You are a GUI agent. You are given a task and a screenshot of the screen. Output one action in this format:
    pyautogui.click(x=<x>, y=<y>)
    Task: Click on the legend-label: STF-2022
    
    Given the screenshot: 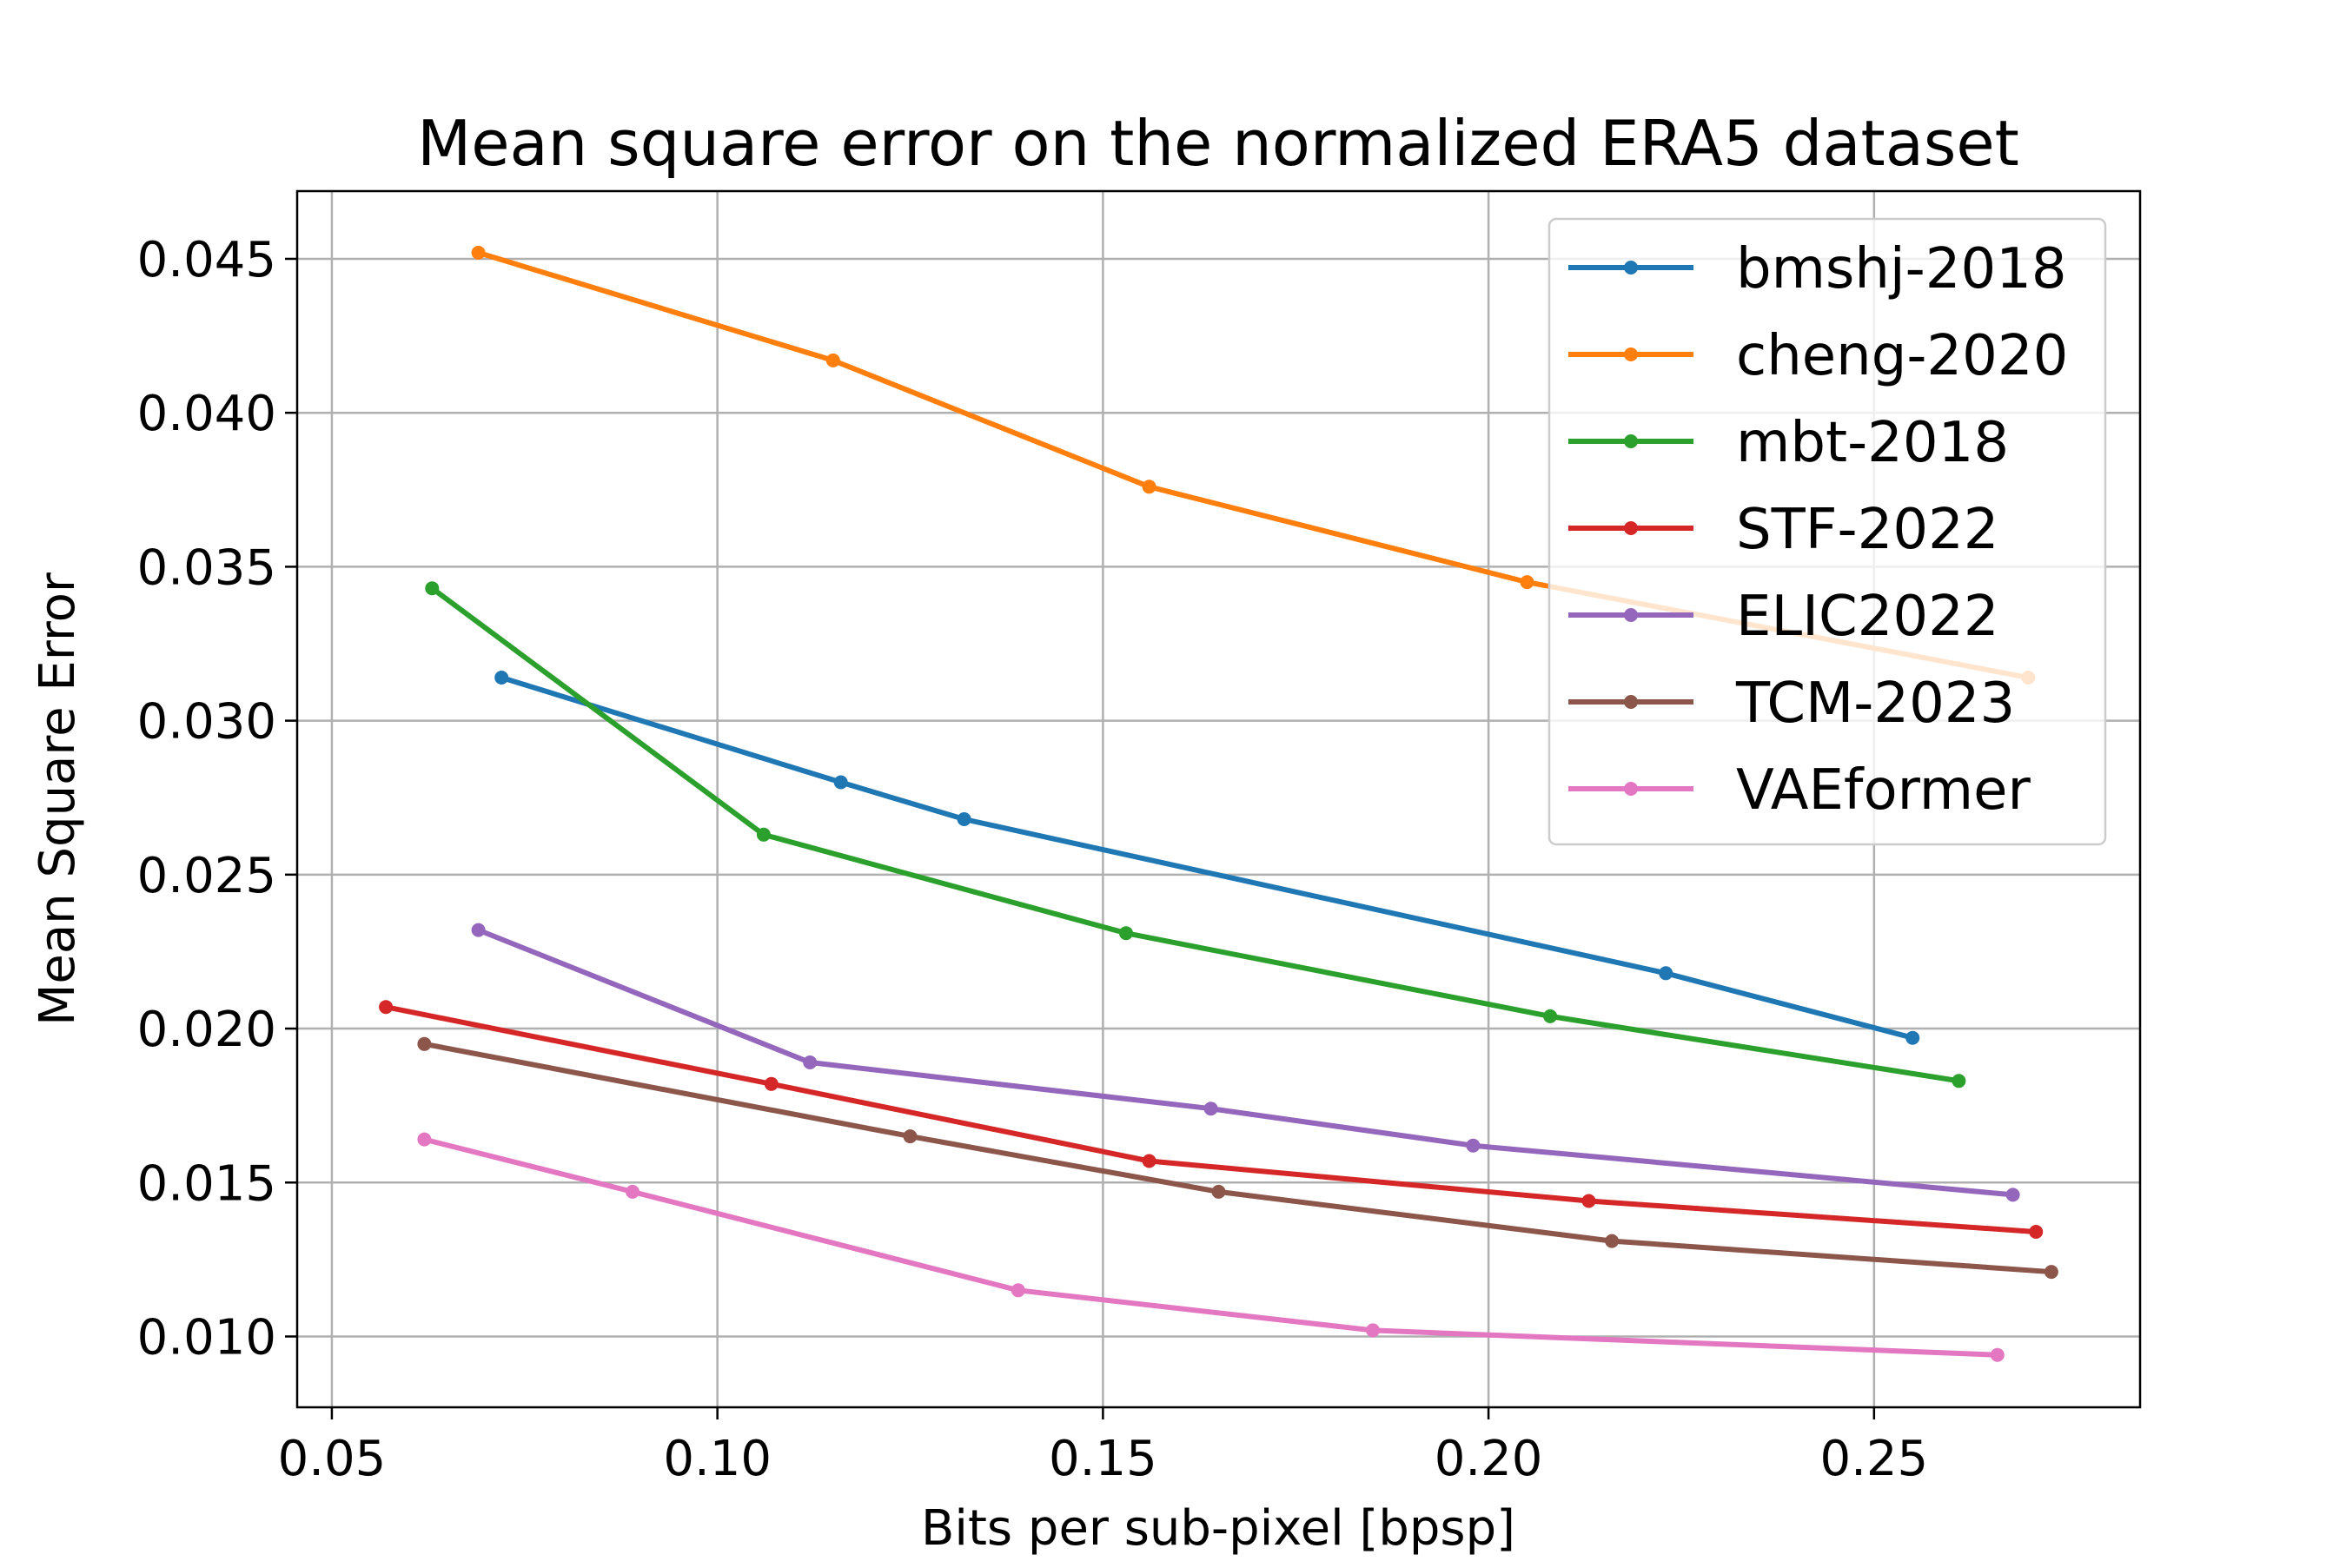 What is the action you would take?
    pyautogui.click(x=1868, y=530)
    